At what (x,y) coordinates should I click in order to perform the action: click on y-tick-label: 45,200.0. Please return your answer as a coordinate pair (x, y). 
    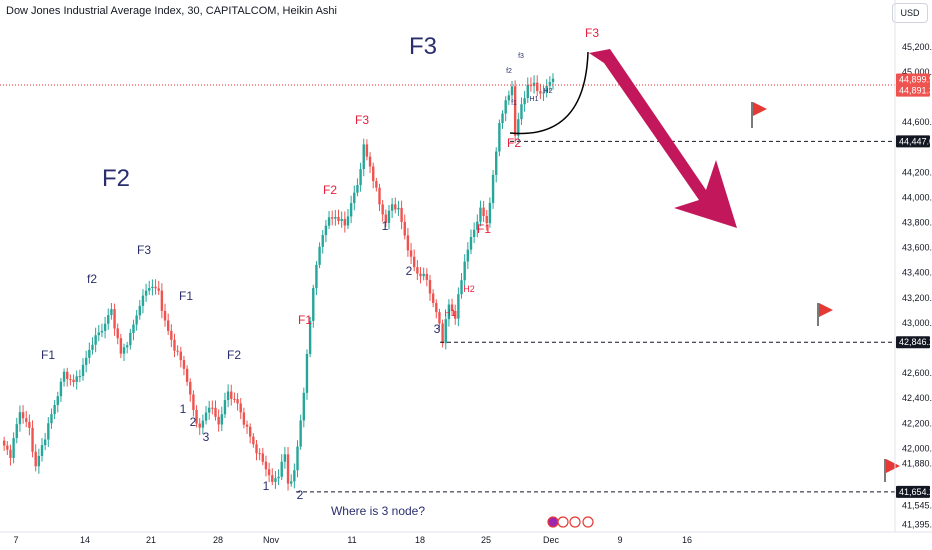
    Looking at the image, I should click on (917, 47).